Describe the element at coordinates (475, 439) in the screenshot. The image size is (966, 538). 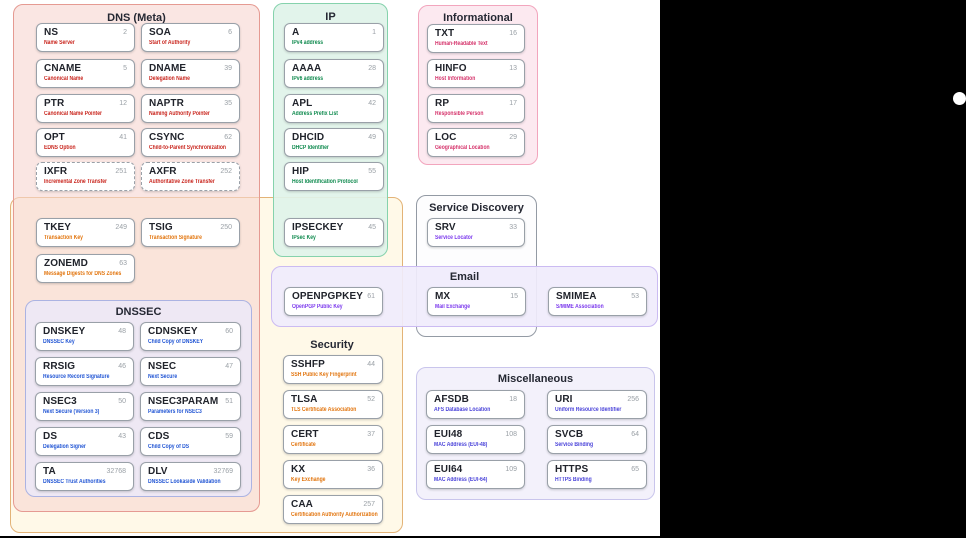
I see `record-card-eui48: EUI48 108 MAC Address (EUI-48)` at that location.